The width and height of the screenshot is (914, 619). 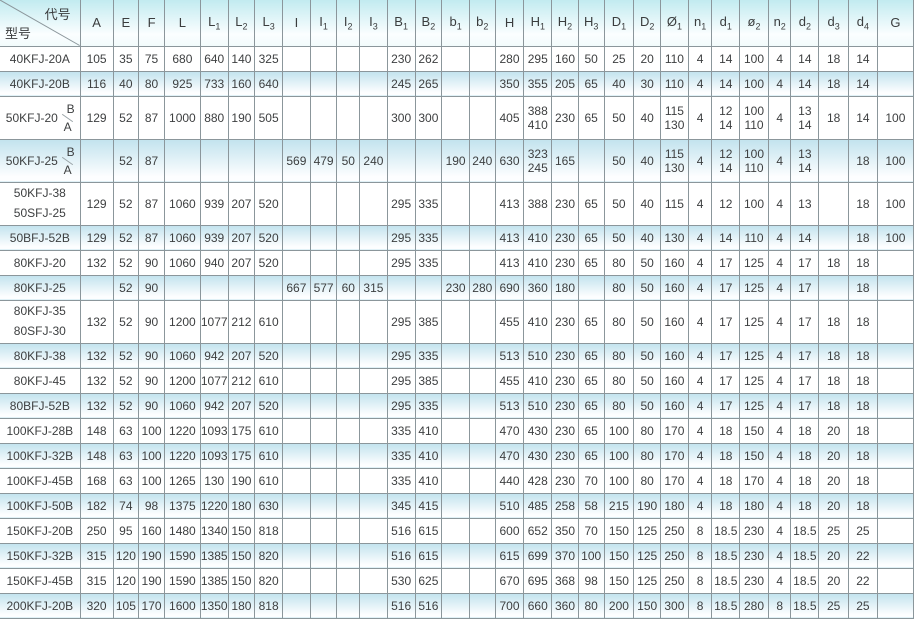 I want to click on value-cell: 385, so click(x=428, y=321).